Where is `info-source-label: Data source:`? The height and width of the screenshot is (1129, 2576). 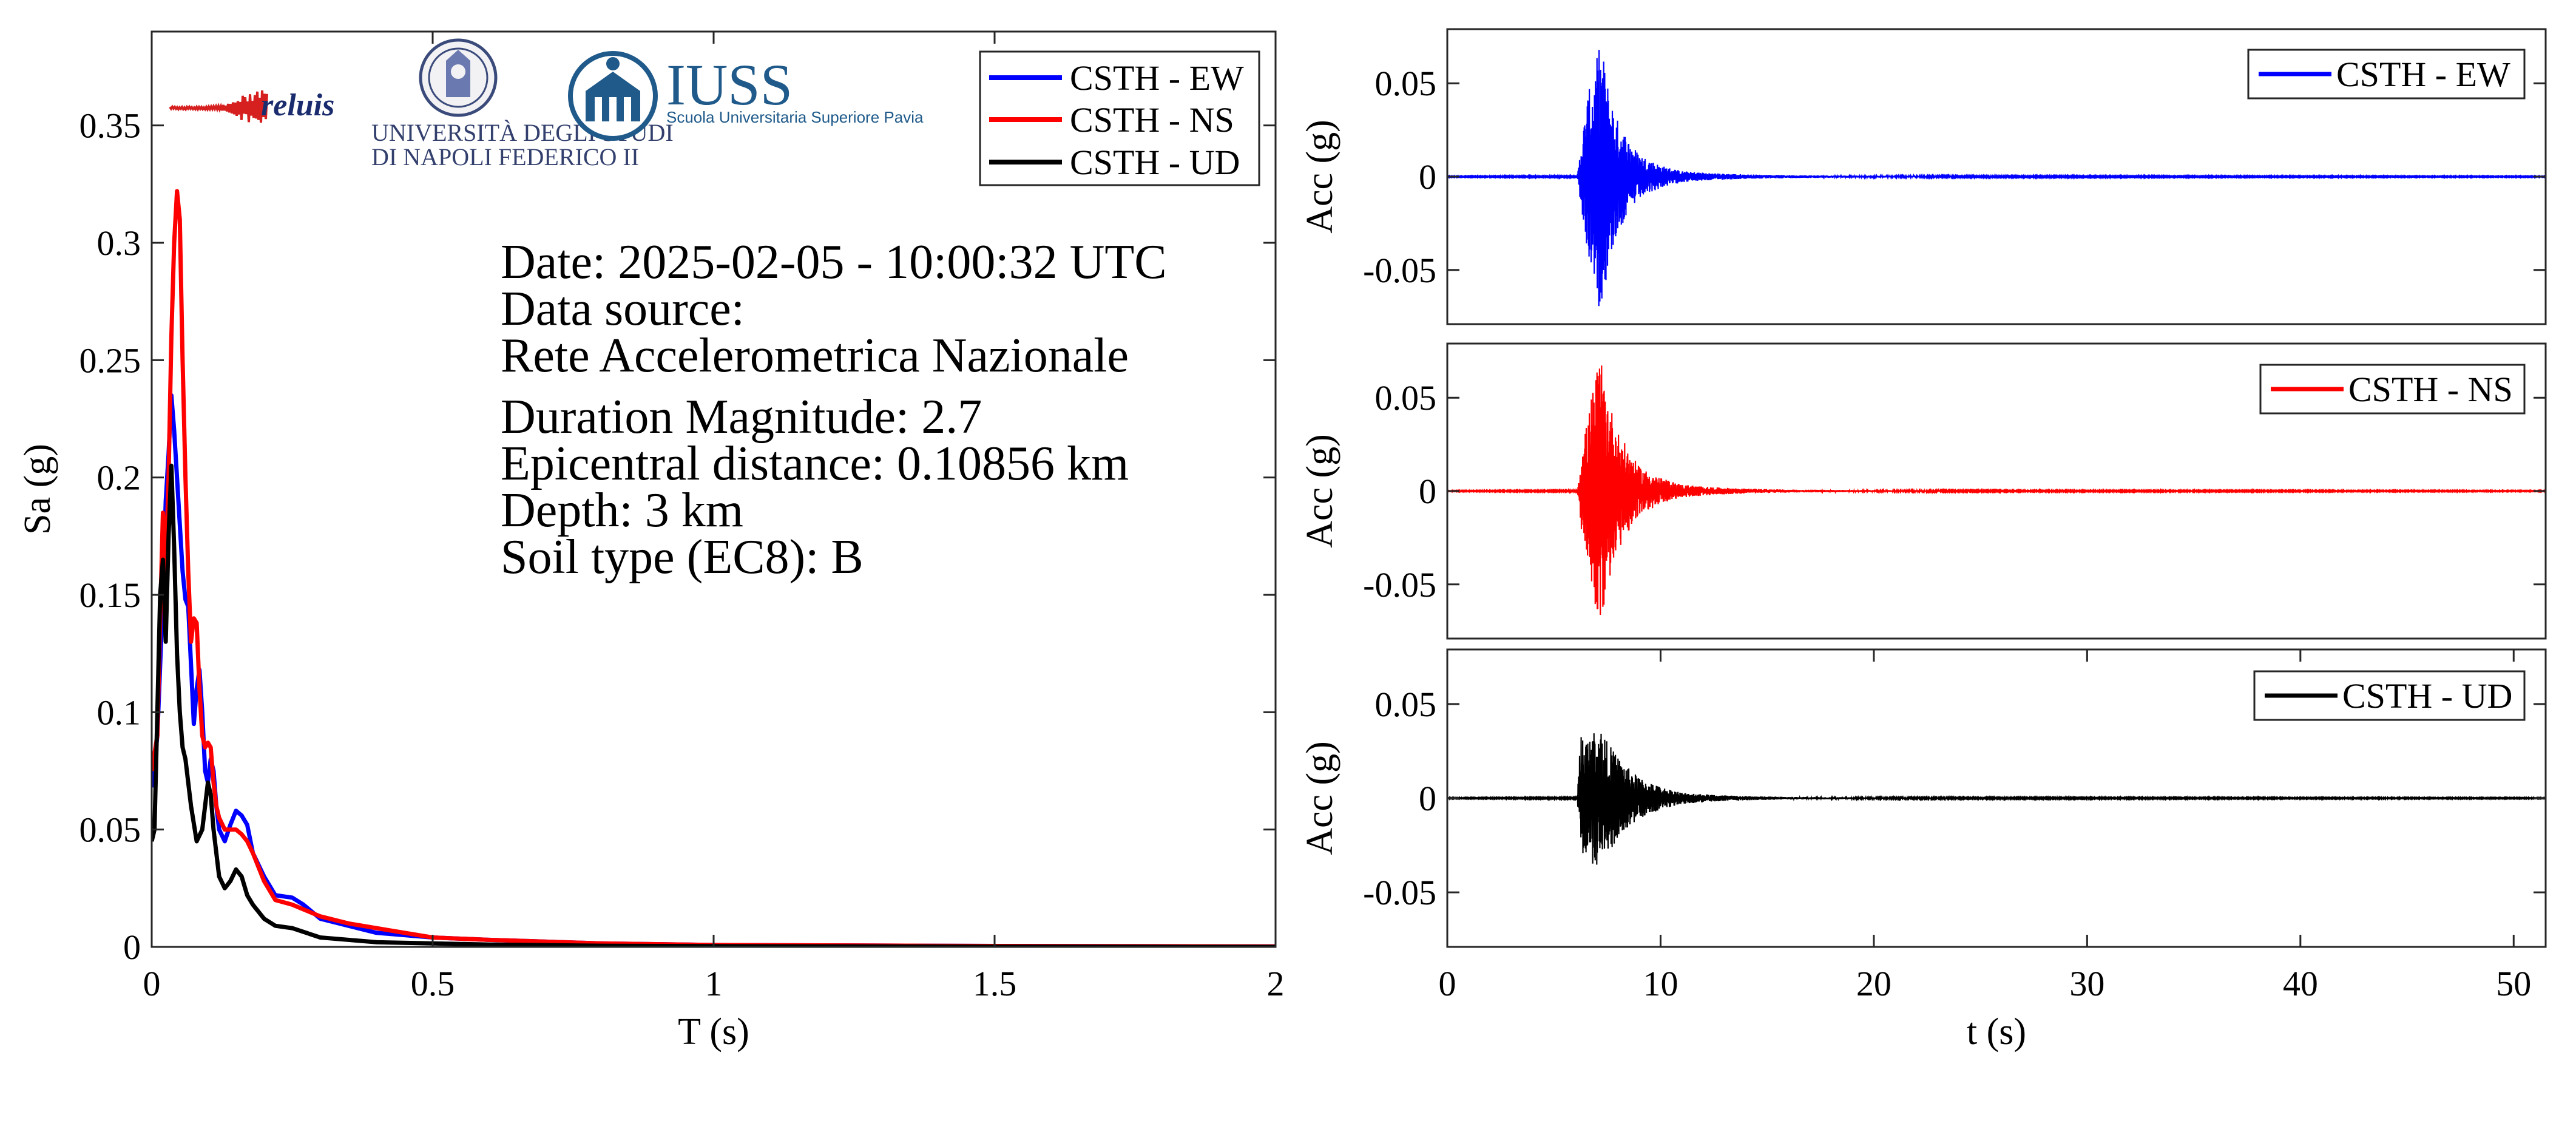 info-source-label: Data source: is located at coordinates (623, 309).